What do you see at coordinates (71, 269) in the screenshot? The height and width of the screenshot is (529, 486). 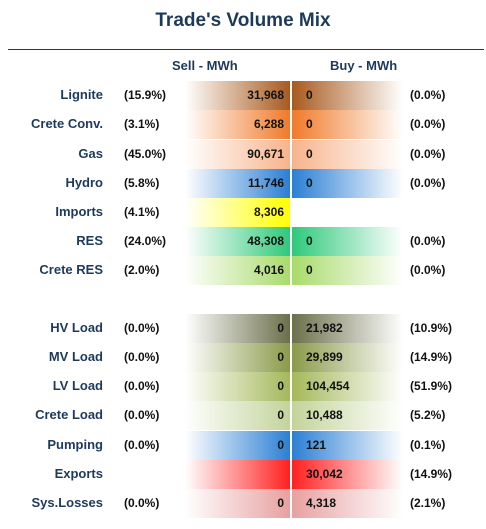 I see `row-label: Crete RES` at bounding box center [71, 269].